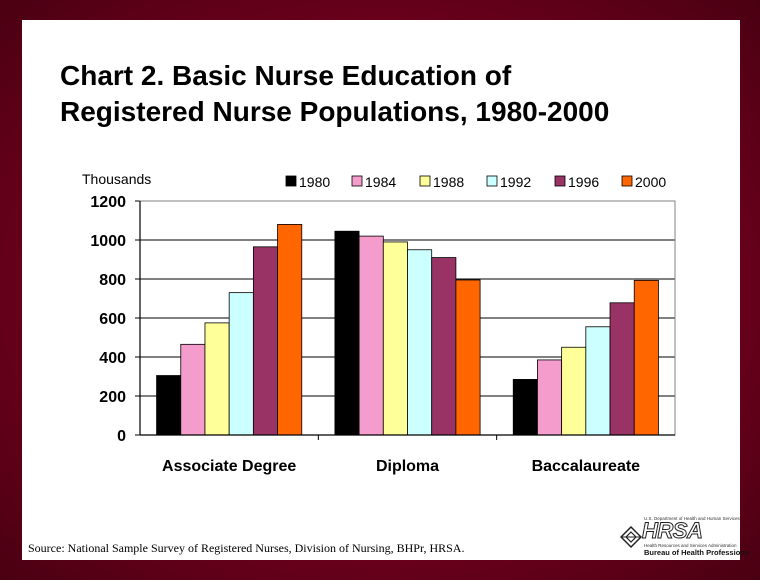  What do you see at coordinates (116, 179) in the screenshot?
I see `y-axis-label: Thousands` at bounding box center [116, 179].